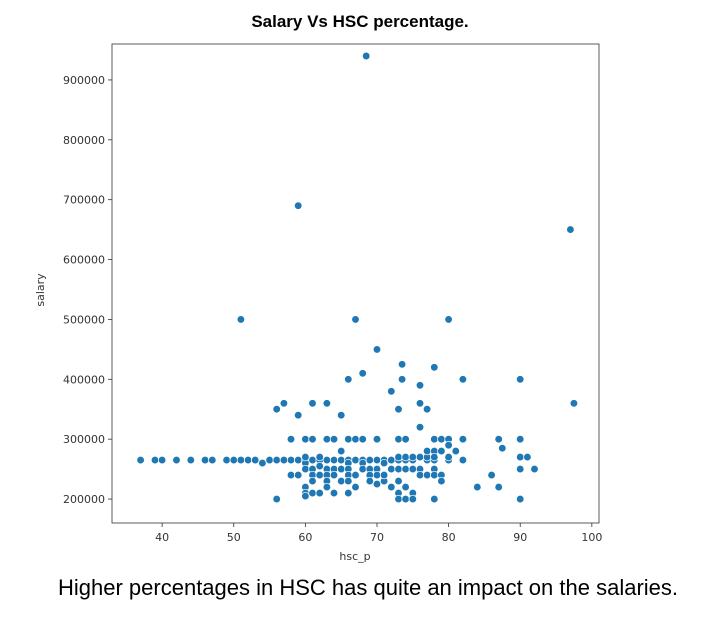  What do you see at coordinates (84, 499) in the screenshot?
I see `y-tick-label: 200000` at bounding box center [84, 499].